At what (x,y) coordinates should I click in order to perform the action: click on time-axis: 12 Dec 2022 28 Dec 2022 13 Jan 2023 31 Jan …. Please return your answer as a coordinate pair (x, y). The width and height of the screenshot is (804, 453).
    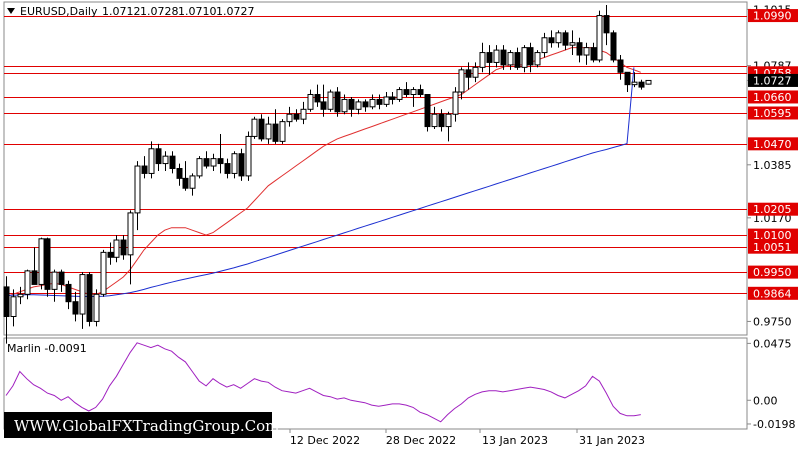
    Looking at the image, I should click on (467, 438).